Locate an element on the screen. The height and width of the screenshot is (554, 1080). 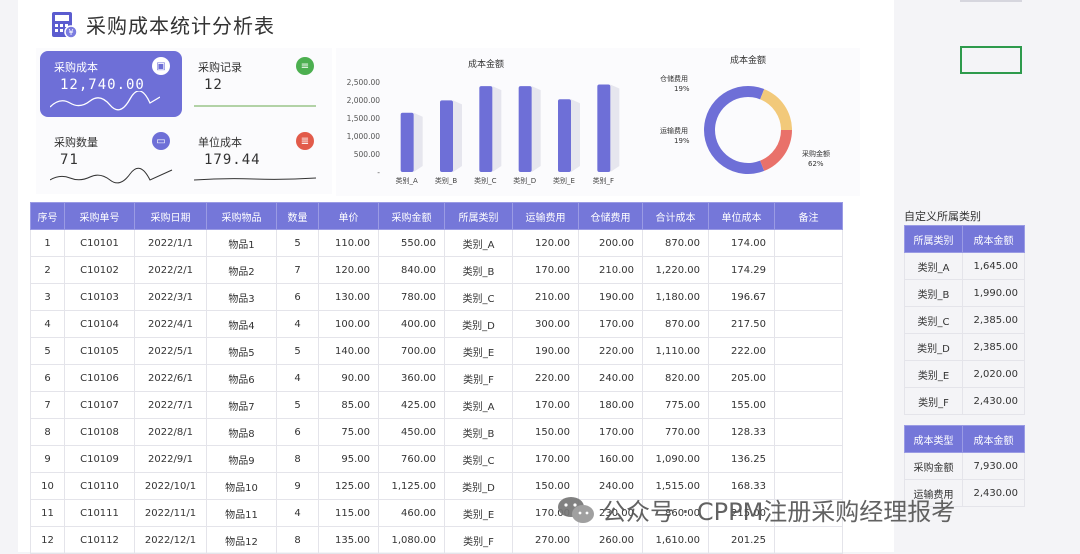
table-cell: 770.00 is located at coordinates (675, 432).